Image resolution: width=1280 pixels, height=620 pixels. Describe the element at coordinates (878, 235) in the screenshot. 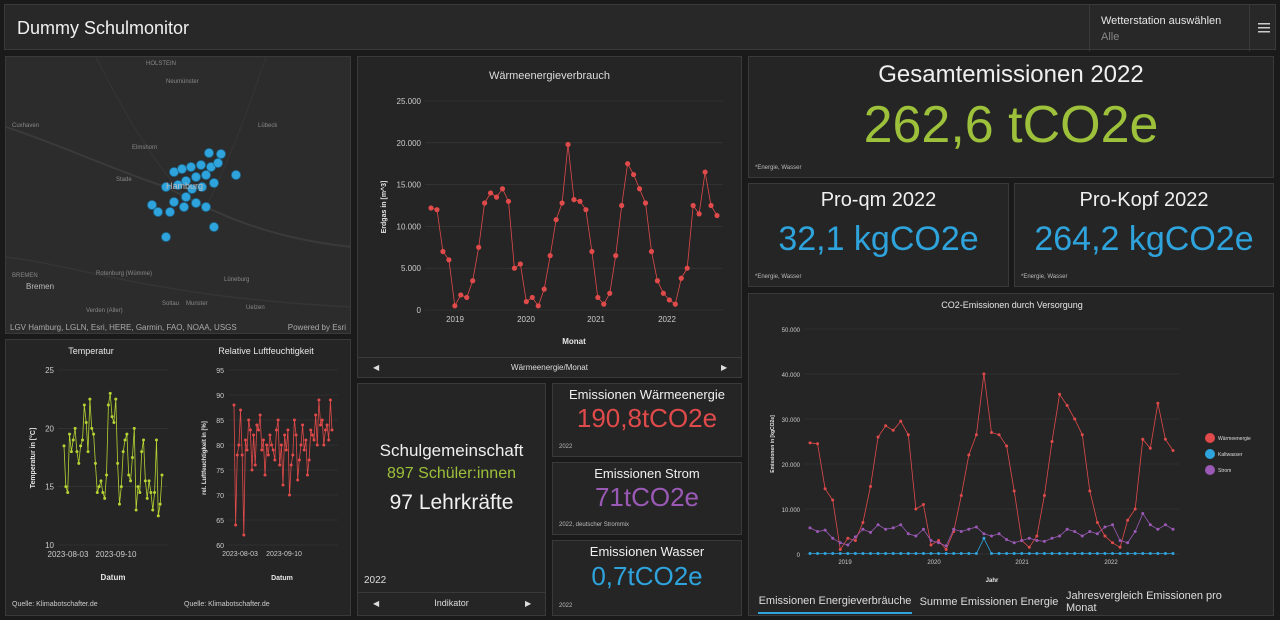

I see `per-sqm-panel: Pro-qm 2022 32,1 kgCO2e *Energie, Wasser` at that location.